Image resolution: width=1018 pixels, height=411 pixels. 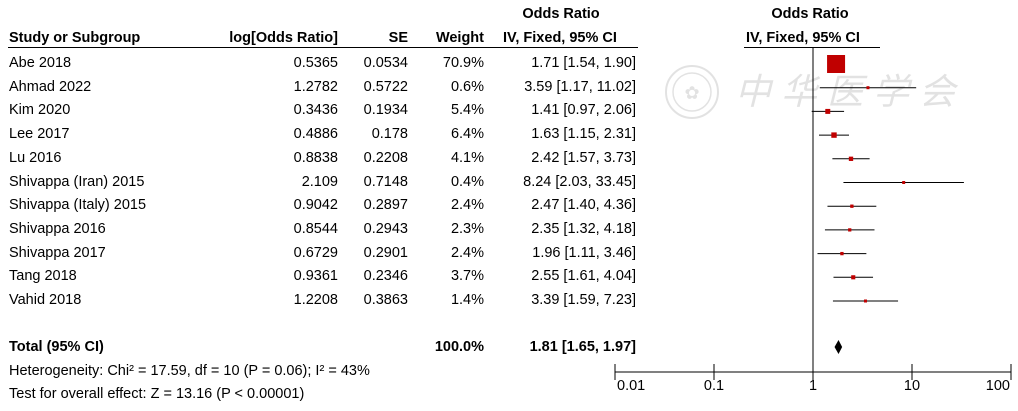 What do you see at coordinates (315, 157) in the screenshot?
I see `log-odds-ratio-value: 0.8838` at bounding box center [315, 157].